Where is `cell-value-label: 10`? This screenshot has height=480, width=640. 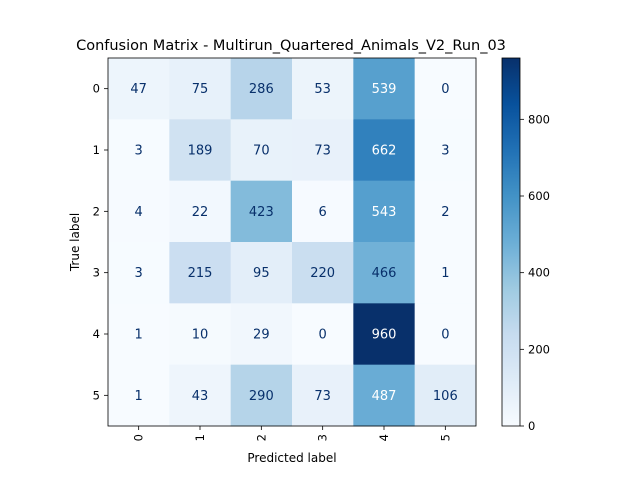 cell-value-label: 10 is located at coordinates (200, 335).